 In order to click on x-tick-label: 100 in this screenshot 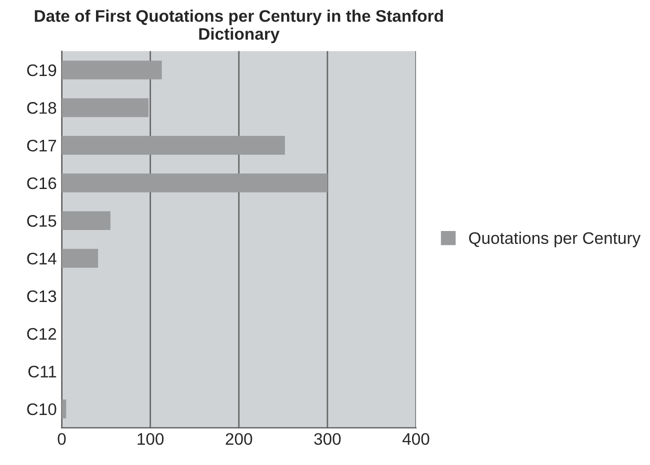, I will do `click(151, 439)`.